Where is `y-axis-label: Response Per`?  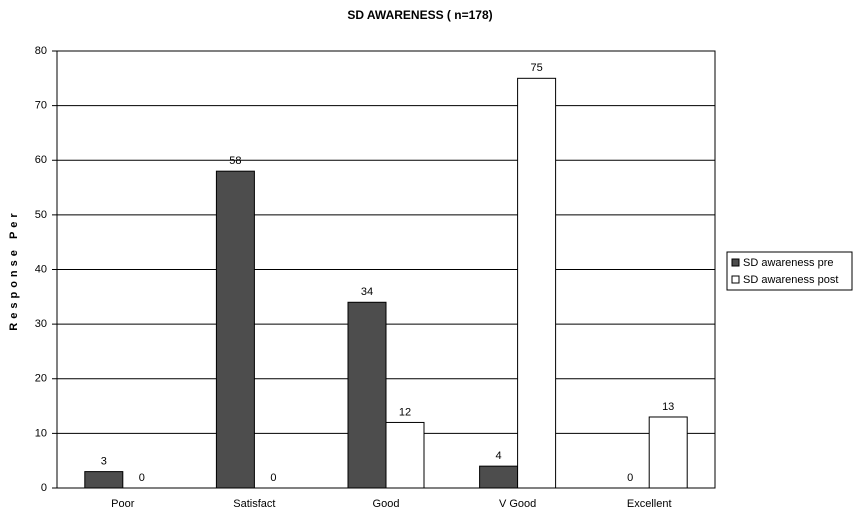
y-axis-label: Response Per is located at coordinates (14, 269).